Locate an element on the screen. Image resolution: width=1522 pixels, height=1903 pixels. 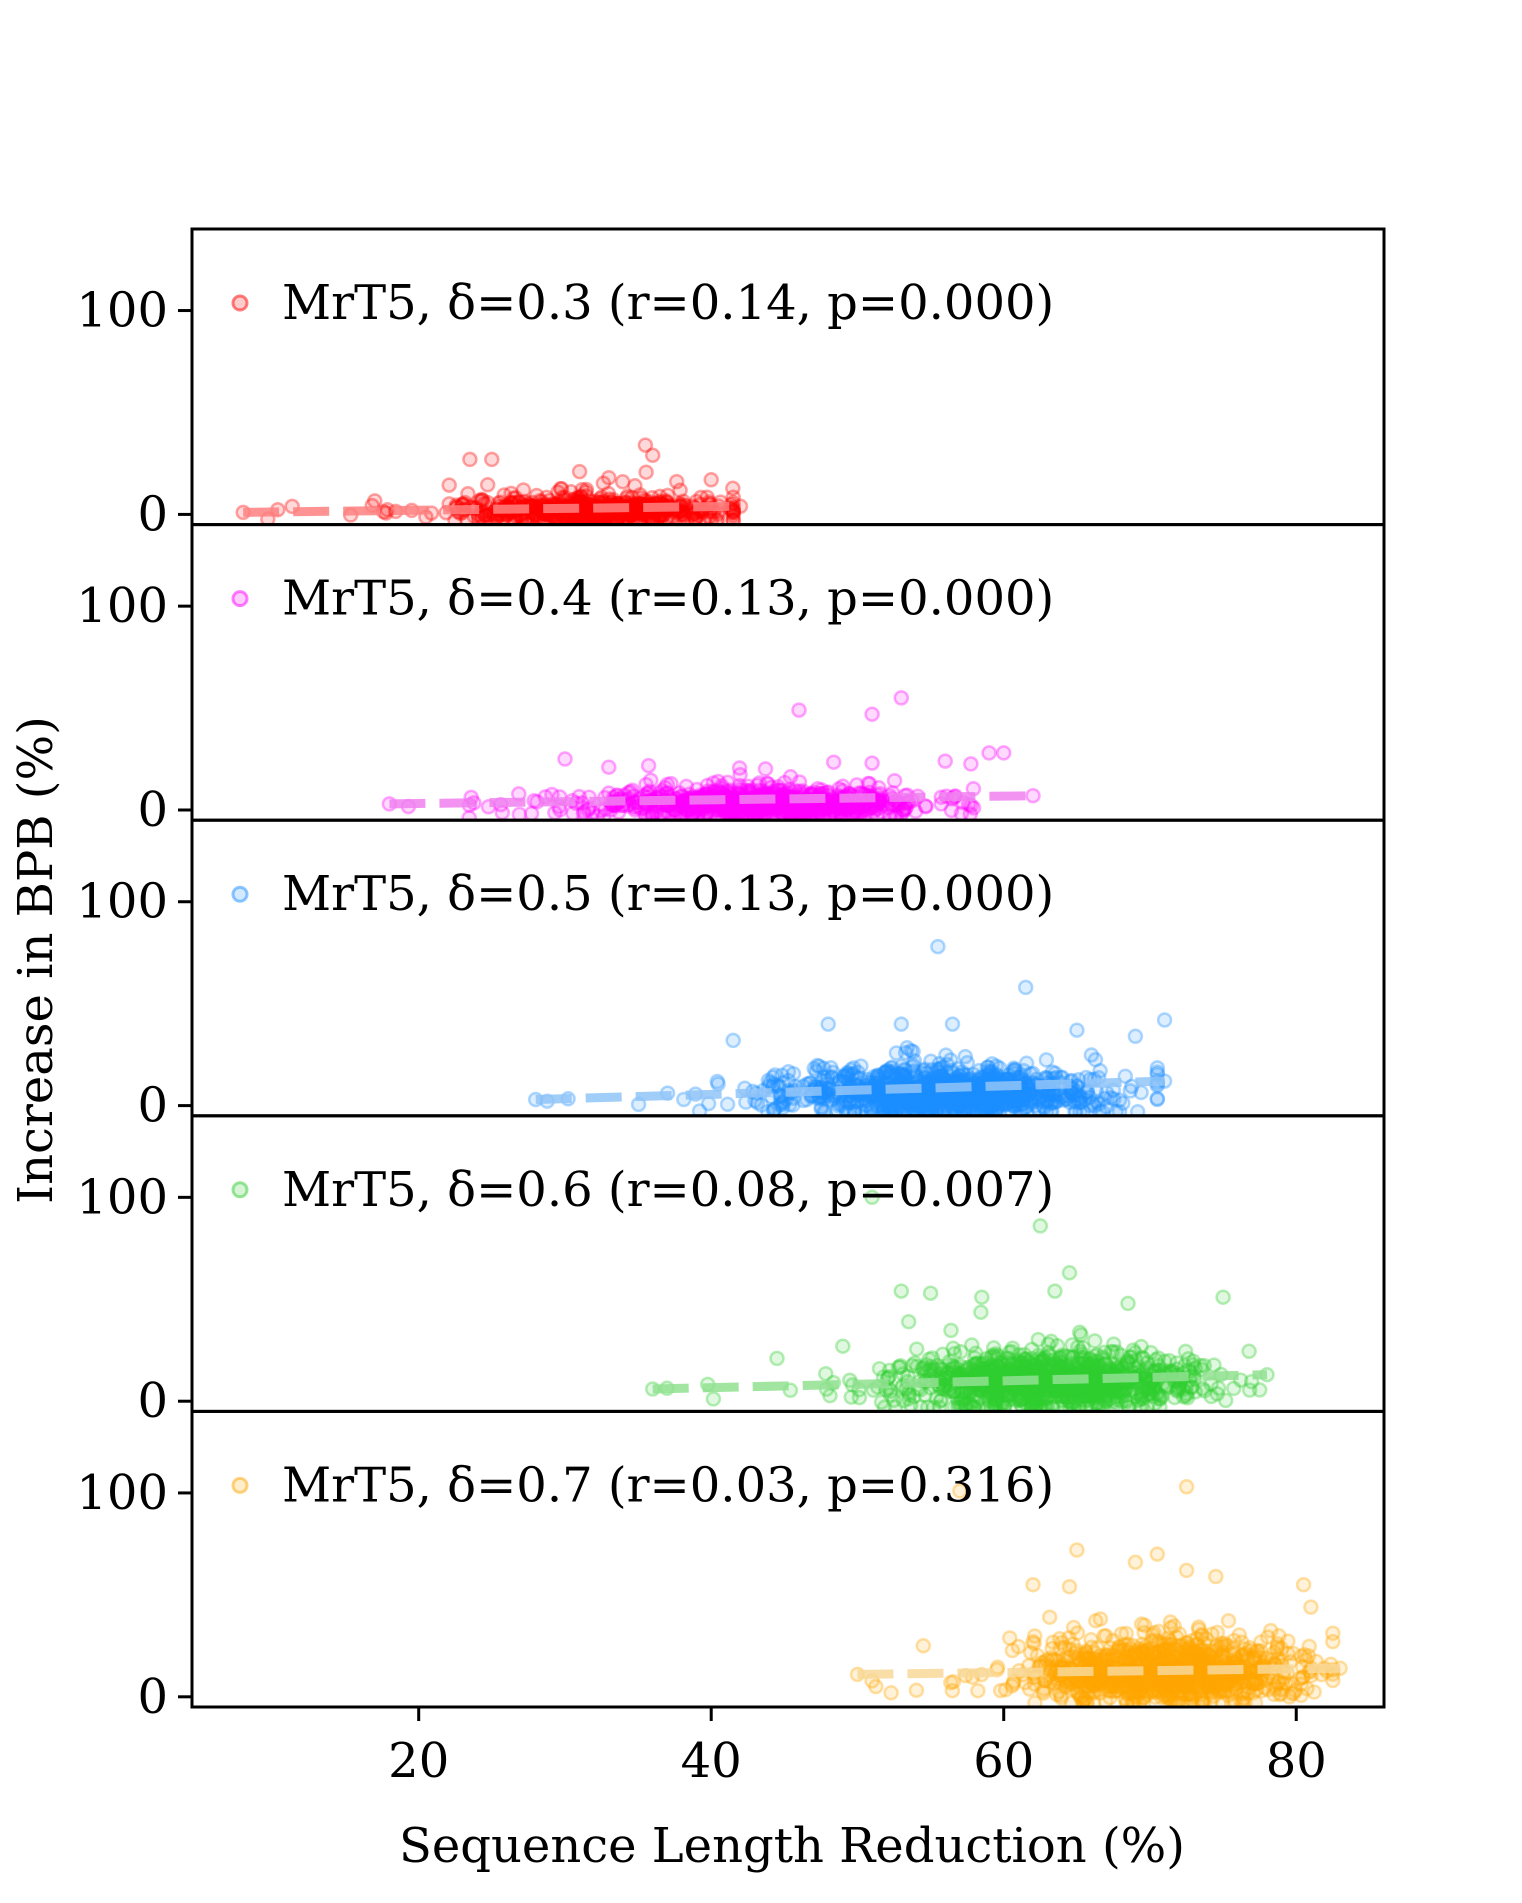
plot-area is located at coordinates (959, 1300).